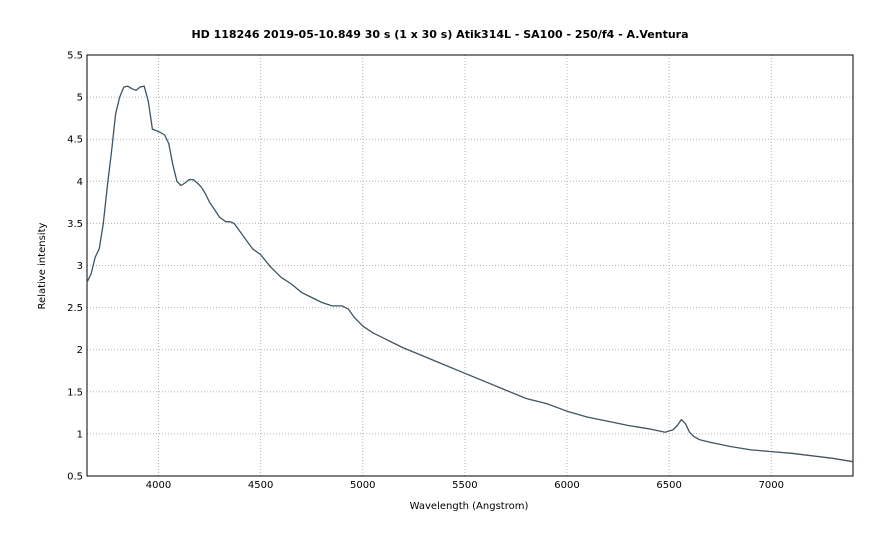  Describe the element at coordinates (80, 434) in the screenshot. I see `y-tick-label: 1` at that location.